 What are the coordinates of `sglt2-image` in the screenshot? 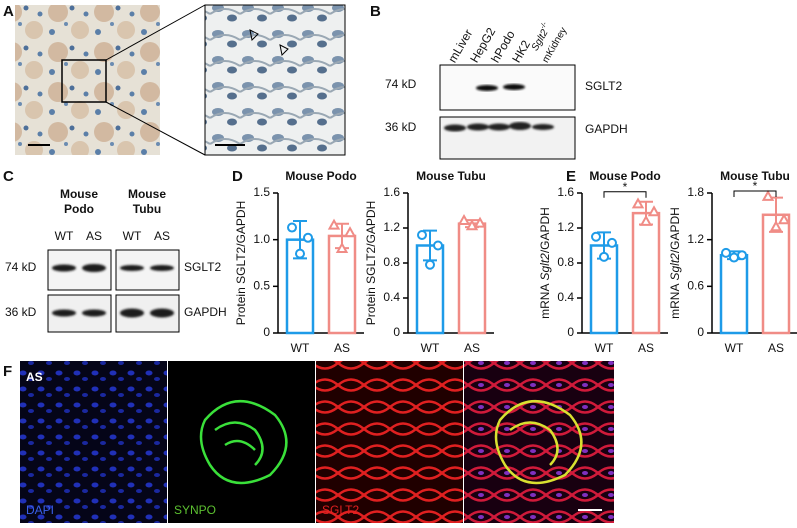 It's located at (389, 442).